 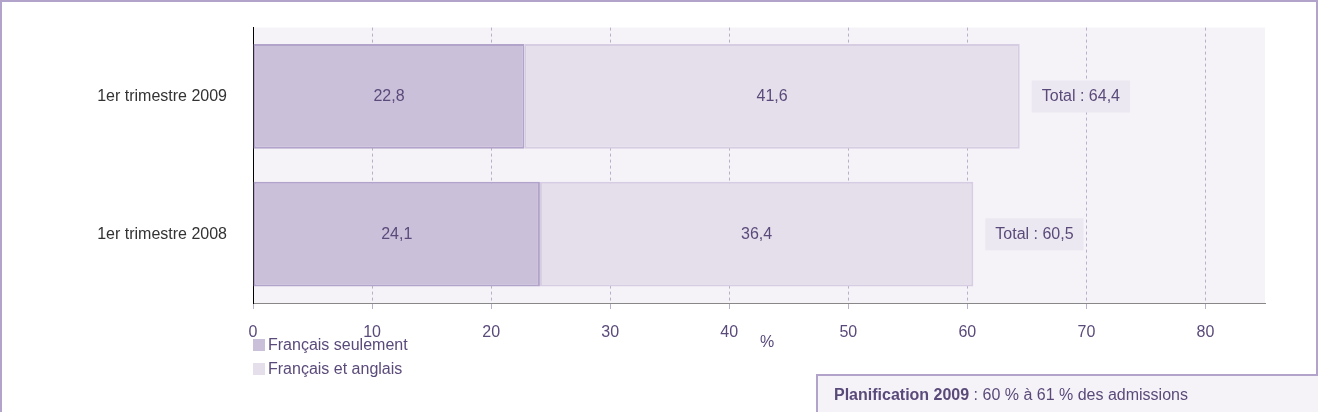 What do you see at coordinates (389, 95) in the screenshot?
I see `data-label: 22,8` at bounding box center [389, 95].